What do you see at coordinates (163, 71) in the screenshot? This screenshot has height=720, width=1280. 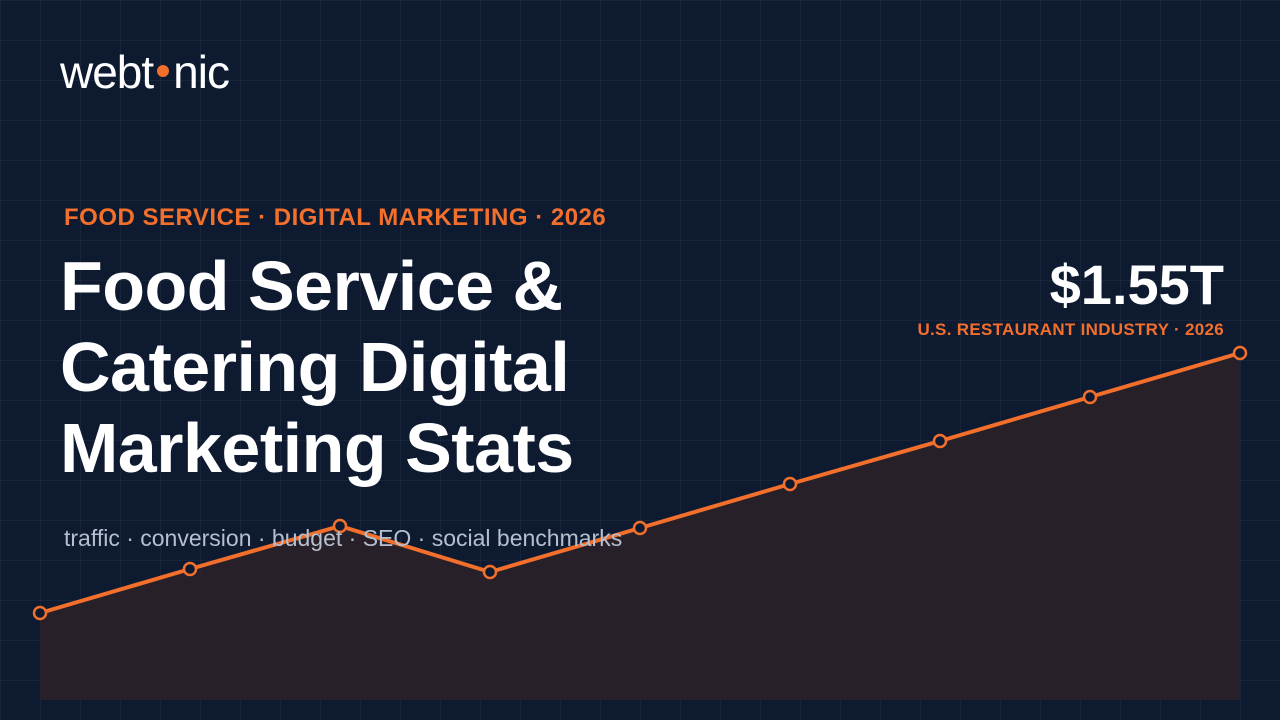 I see `logo-dot-icon` at bounding box center [163, 71].